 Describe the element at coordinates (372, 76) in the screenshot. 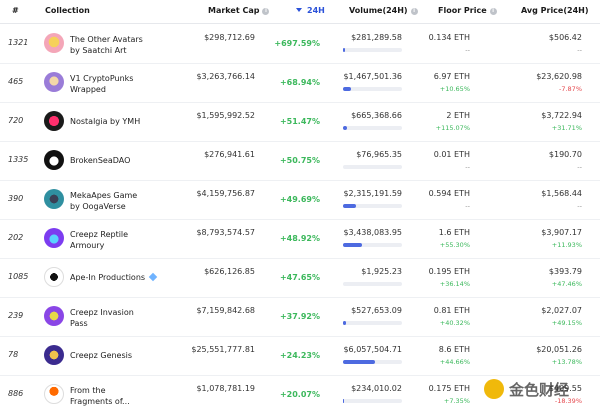

I see `volume: $1,467,501.36` at that location.